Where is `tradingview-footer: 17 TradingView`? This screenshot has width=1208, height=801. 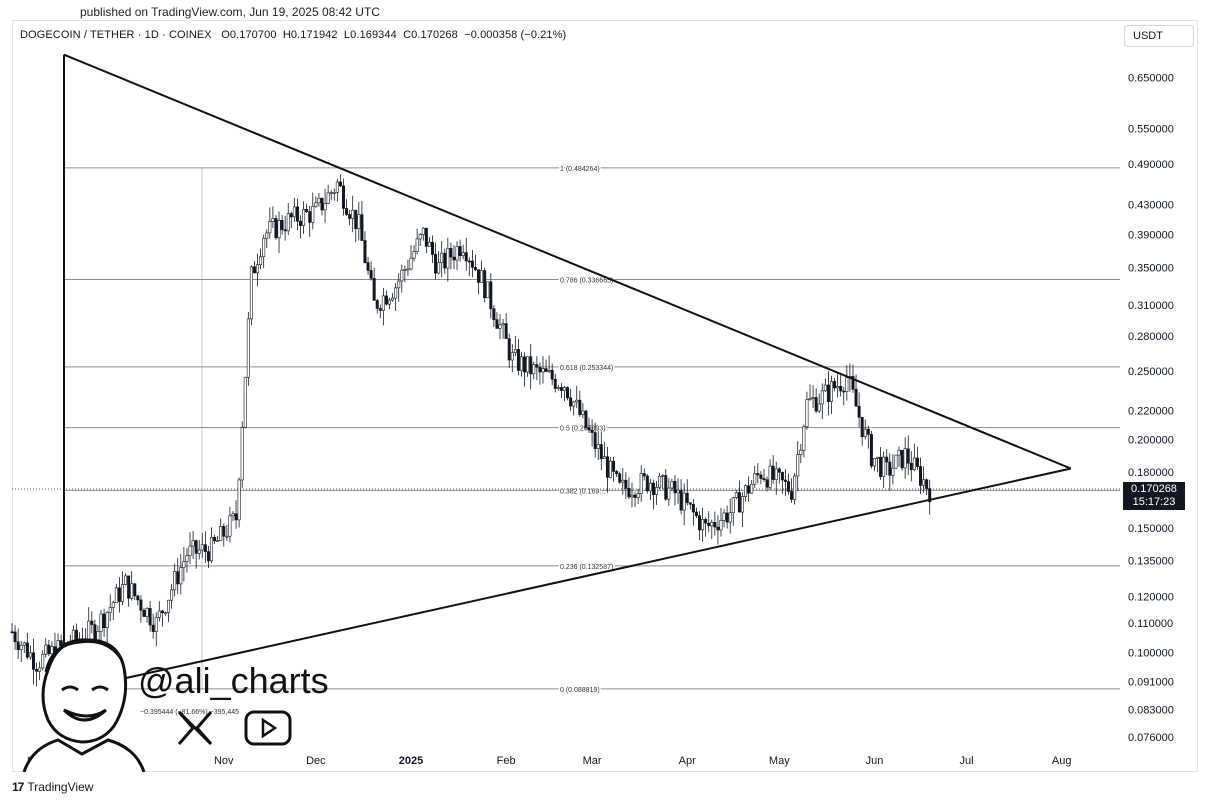
tradingview-footer: 17 TradingView is located at coordinates (52, 787).